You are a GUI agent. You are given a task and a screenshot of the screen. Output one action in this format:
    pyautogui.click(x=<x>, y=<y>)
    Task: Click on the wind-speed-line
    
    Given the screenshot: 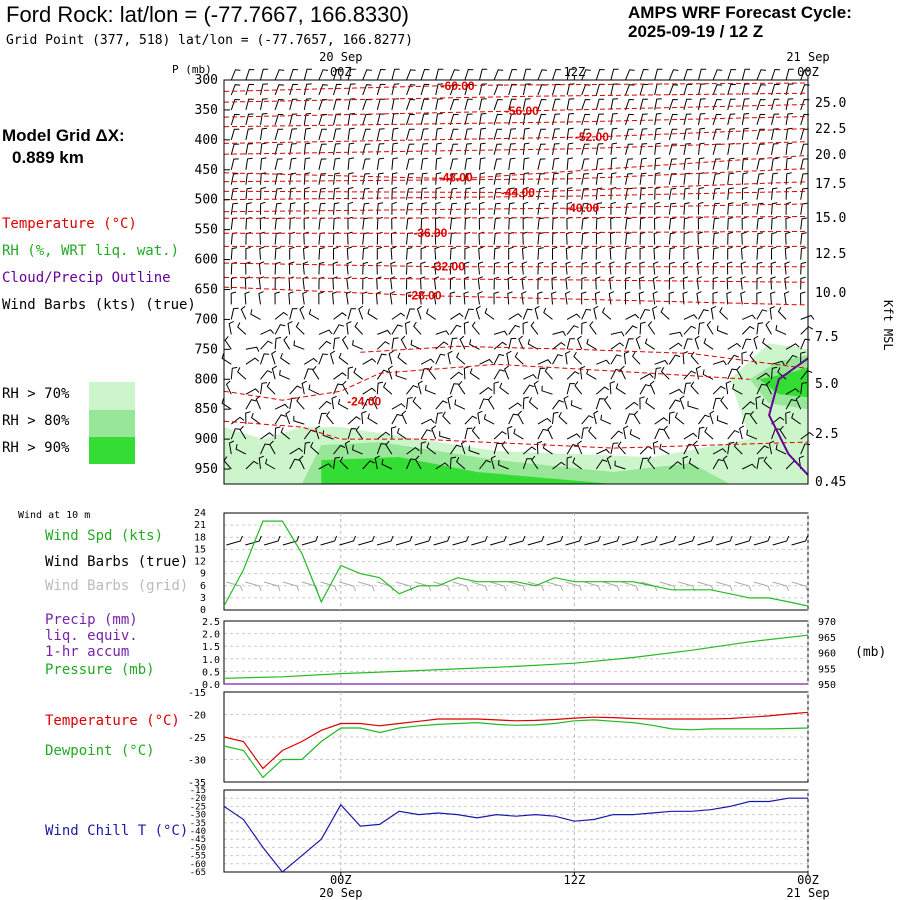 What is the action you would take?
    pyautogui.click(x=516, y=563)
    